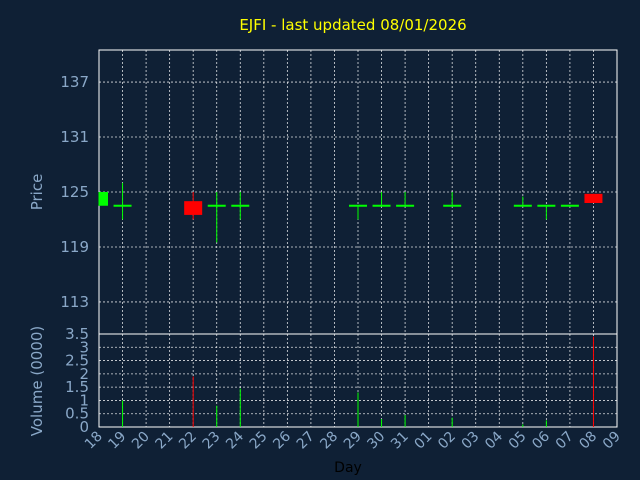  What do you see at coordinates (77, 334) in the screenshot?
I see `volume-tick-label: 3.5` at bounding box center [77, 334].